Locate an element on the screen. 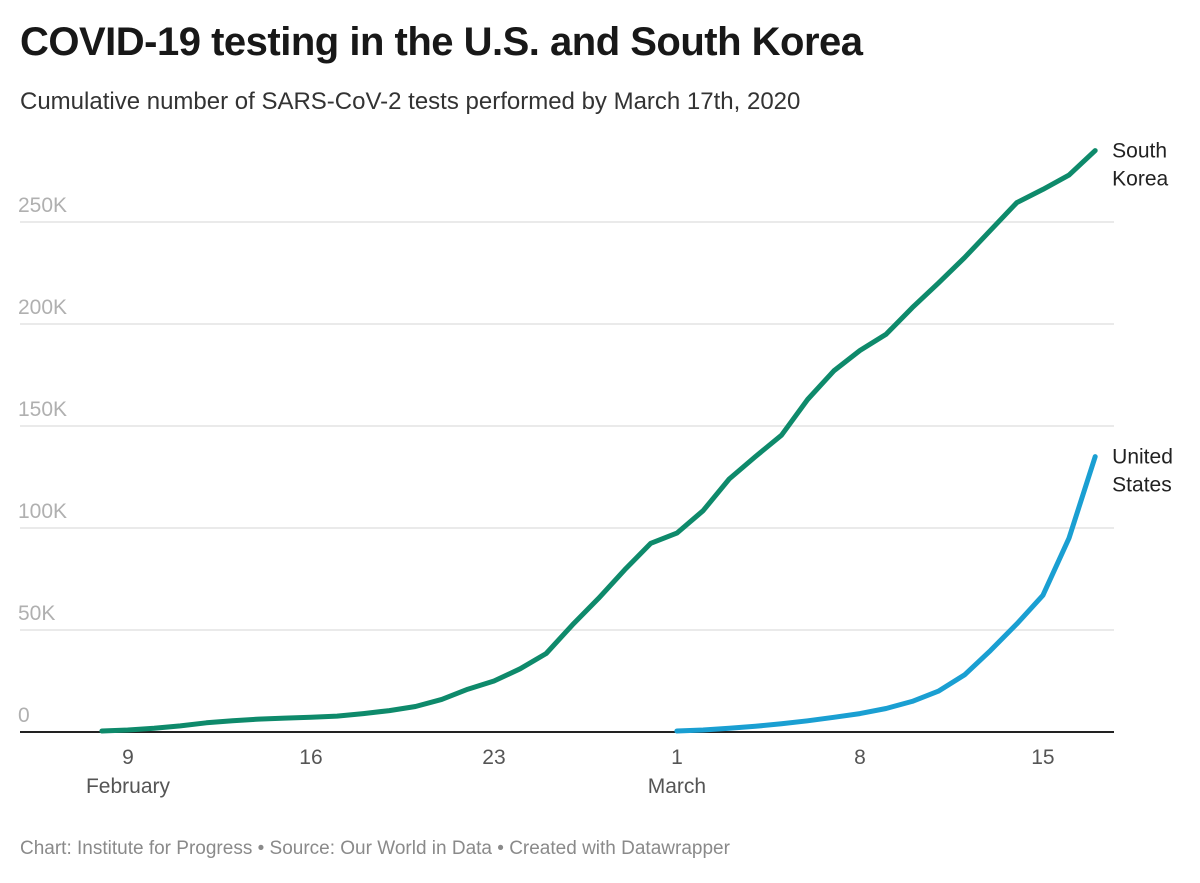 This screenshot has height=883, width=1200. series-label-south-korea: Korea is located at coordinates (1140, 179).